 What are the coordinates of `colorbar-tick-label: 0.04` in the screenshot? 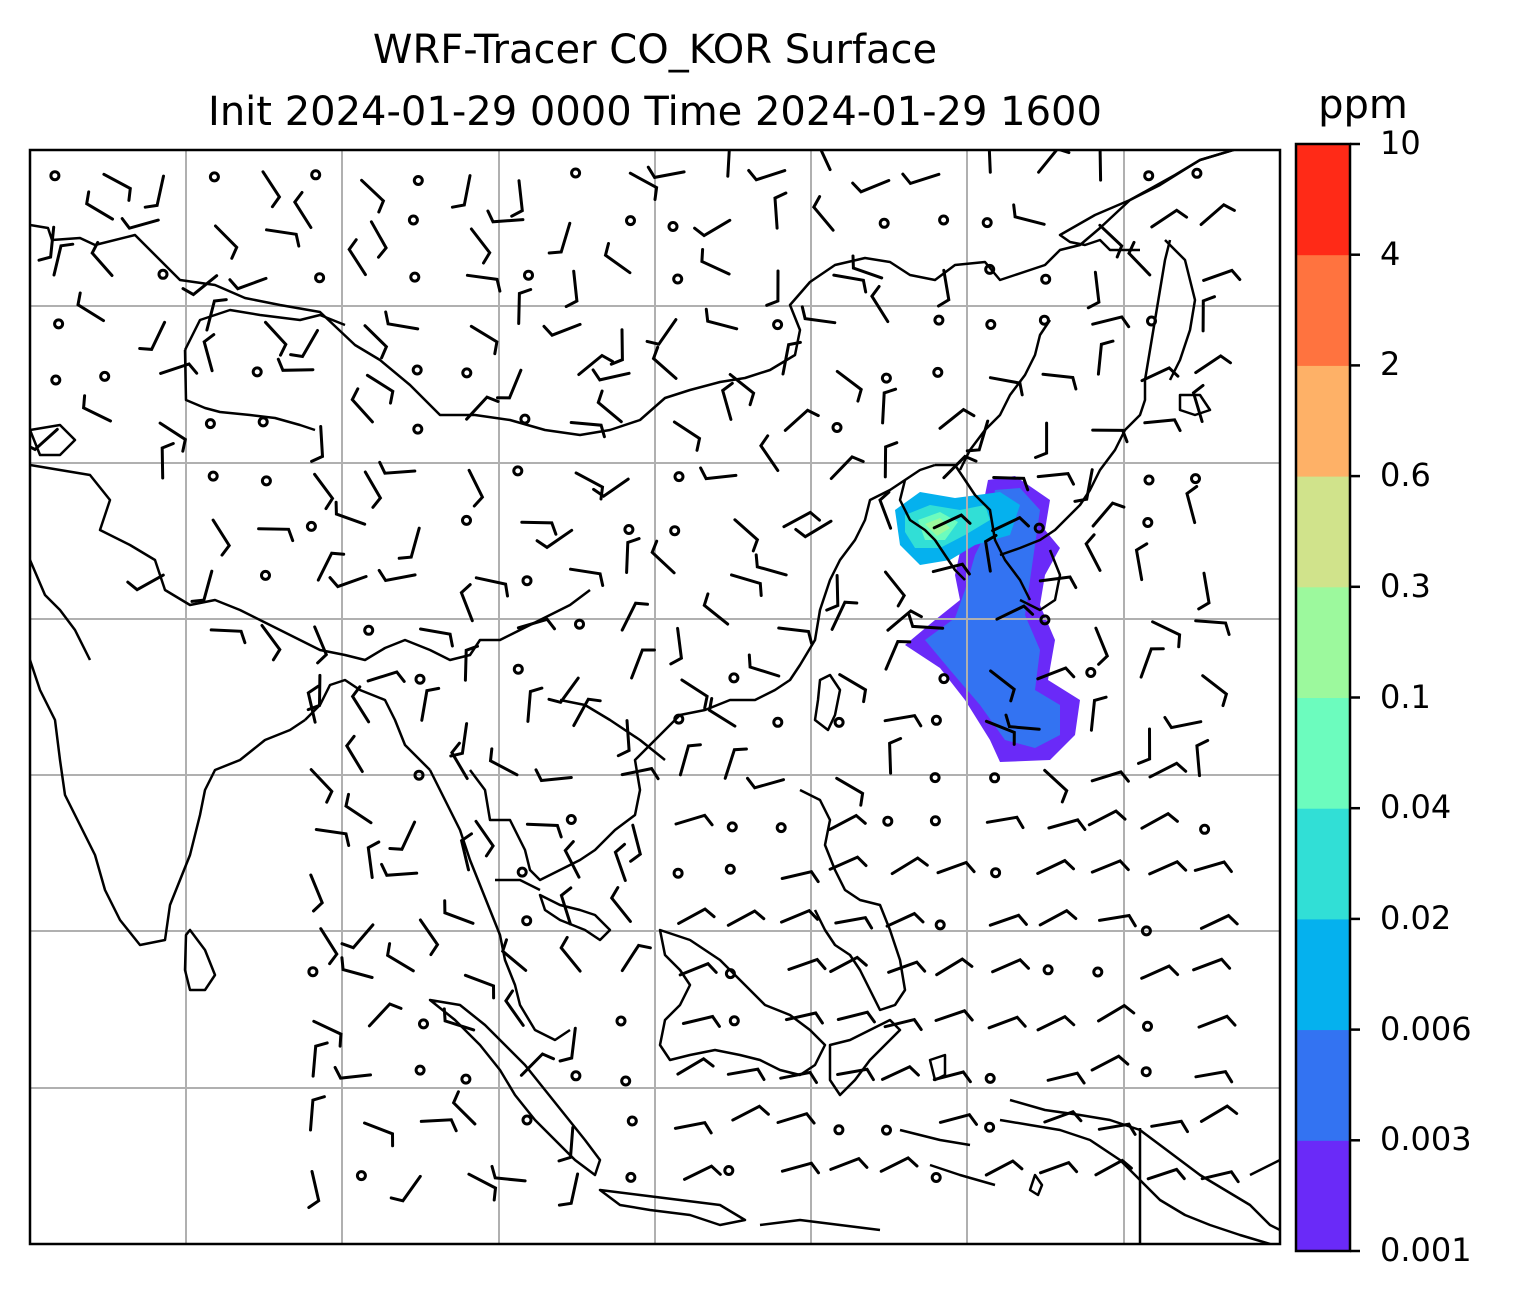 It's located at (1416, 807).